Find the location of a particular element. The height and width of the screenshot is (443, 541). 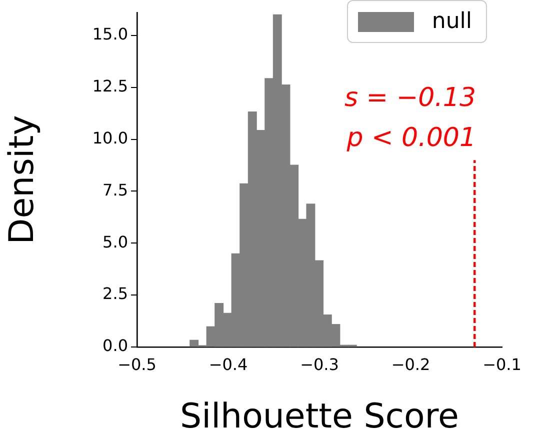

y-tick-label: 7.5 is located at coordinates (115, 190).